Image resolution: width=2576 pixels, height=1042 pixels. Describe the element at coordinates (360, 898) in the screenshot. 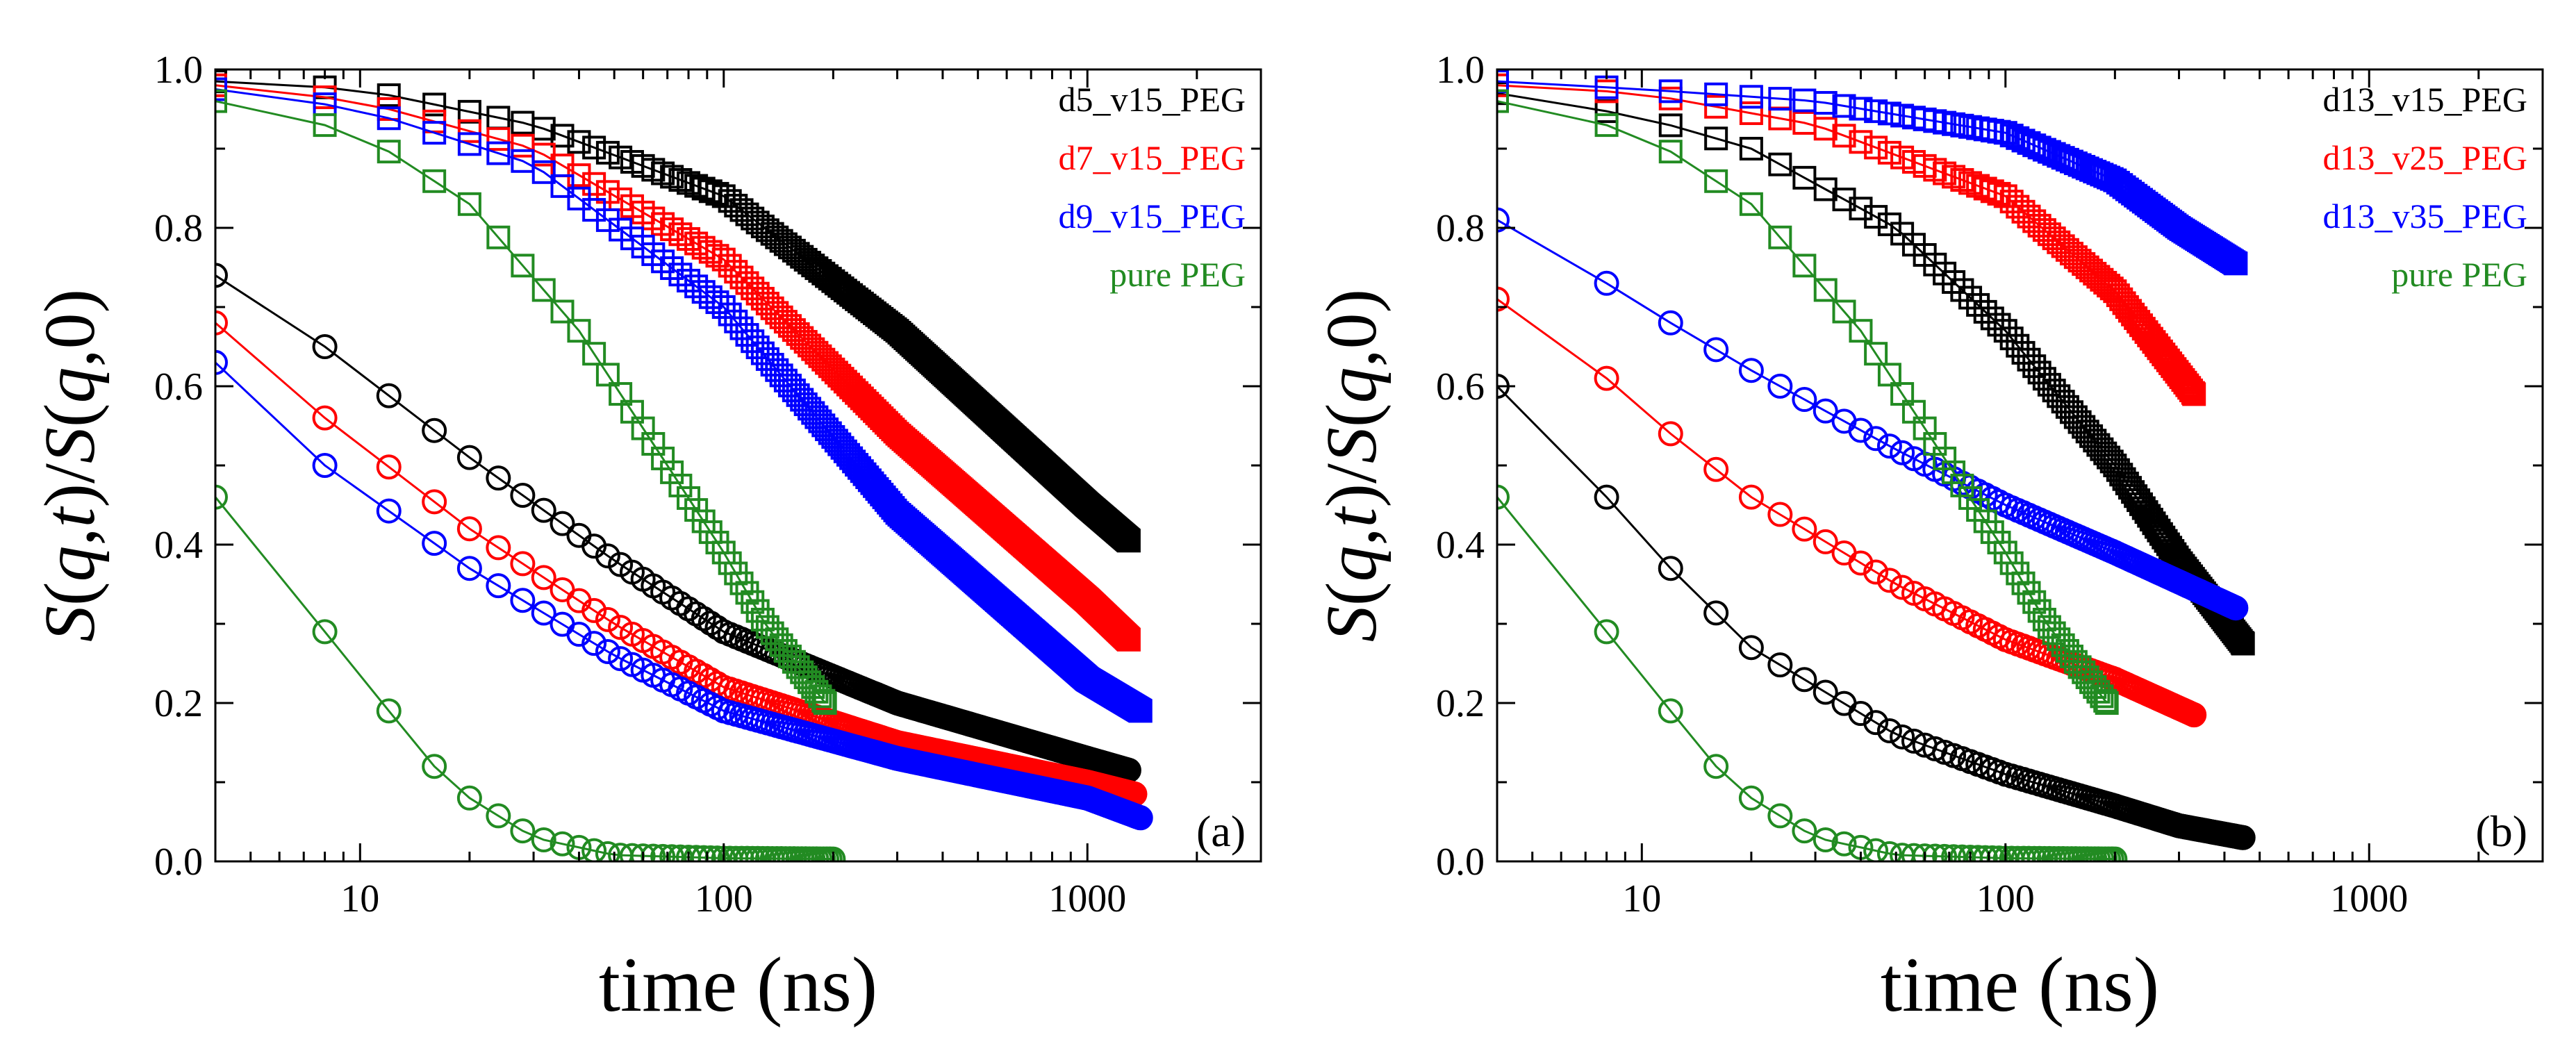

I see `x-tick-label: 10` at that location.